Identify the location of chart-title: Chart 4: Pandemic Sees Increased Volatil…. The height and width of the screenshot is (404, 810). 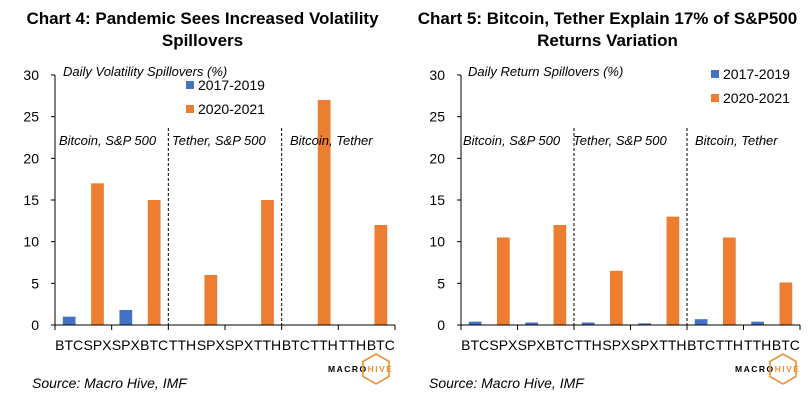
(202, 30).